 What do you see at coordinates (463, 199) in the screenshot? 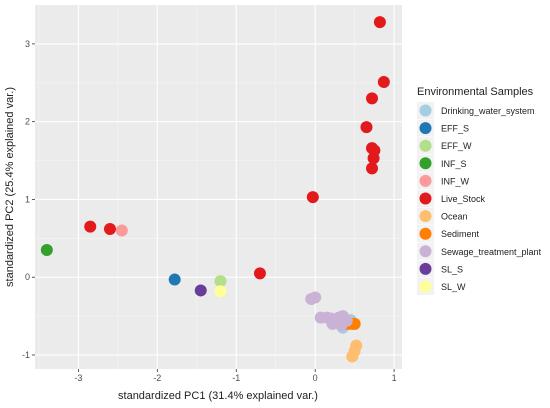
I see `legend-label: Live_Stock` at bounding box center [463, 199].